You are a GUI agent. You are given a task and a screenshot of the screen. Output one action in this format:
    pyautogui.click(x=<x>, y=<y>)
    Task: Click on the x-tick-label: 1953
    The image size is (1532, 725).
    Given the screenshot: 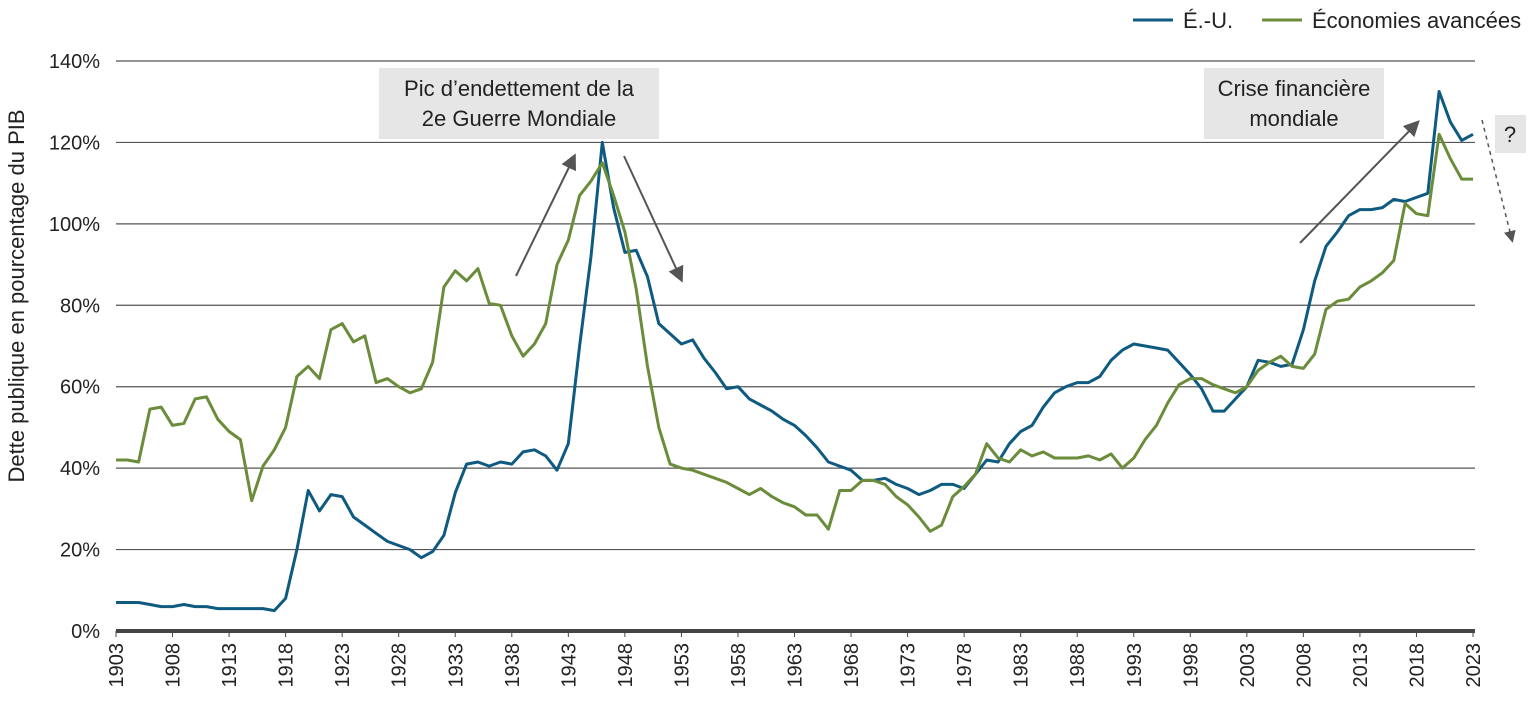 What is the action you would take?
    pyautogui.click(x=682, y=665)
    